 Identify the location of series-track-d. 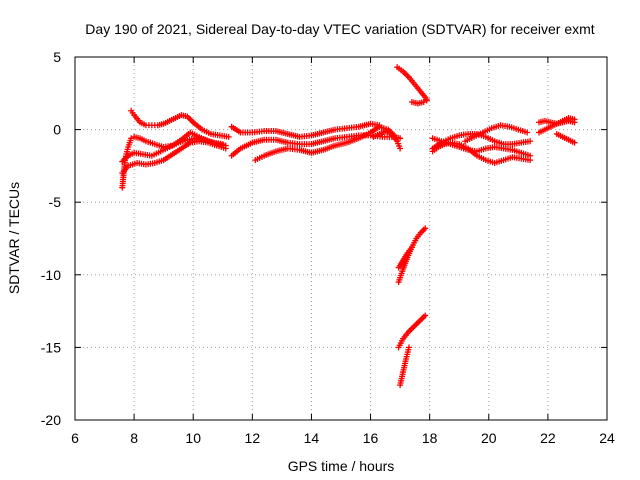
(180, 123).